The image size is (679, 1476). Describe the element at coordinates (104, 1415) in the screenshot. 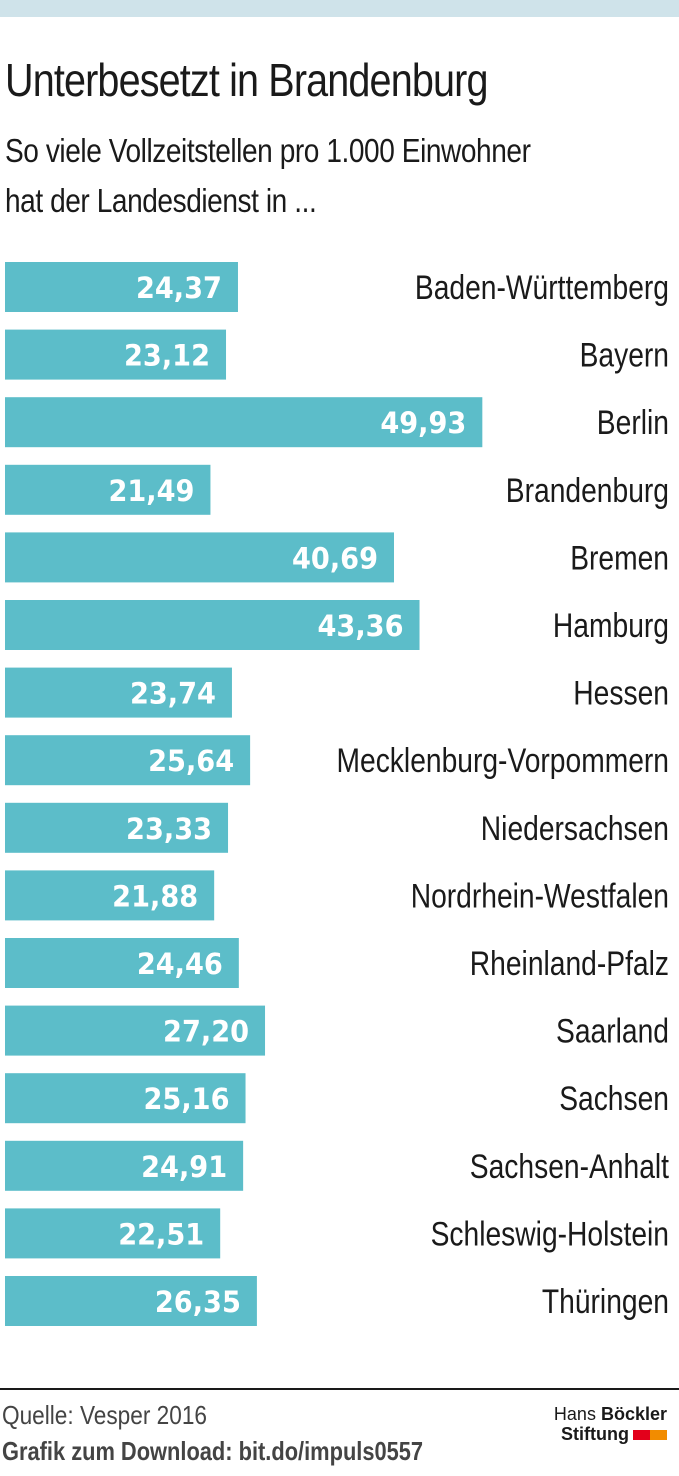

I see `source-note: Quelle: Vesper 2016` at that location.